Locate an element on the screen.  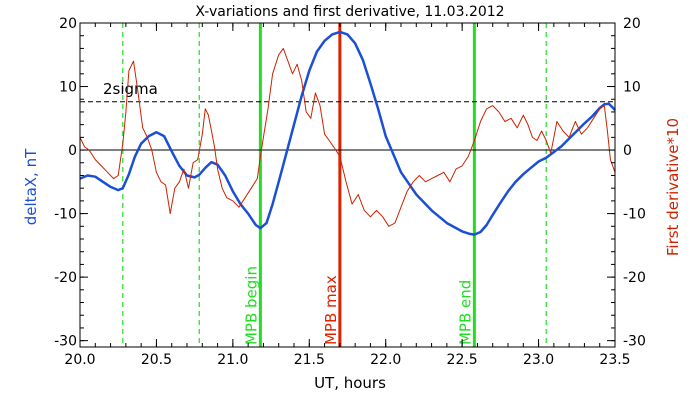
y-tick-label-left: 10 is located at coordinates (68, 88).